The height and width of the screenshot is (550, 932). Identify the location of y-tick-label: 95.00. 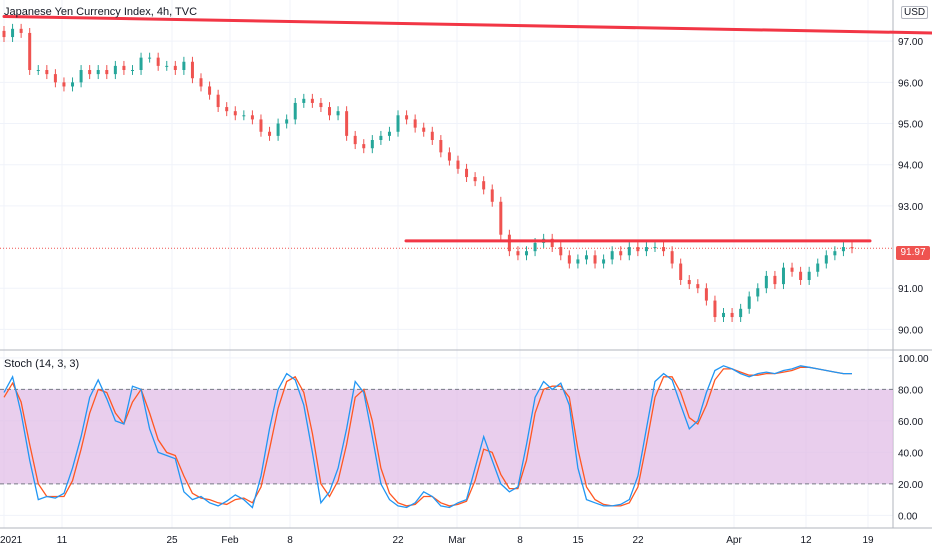
(910, 125).